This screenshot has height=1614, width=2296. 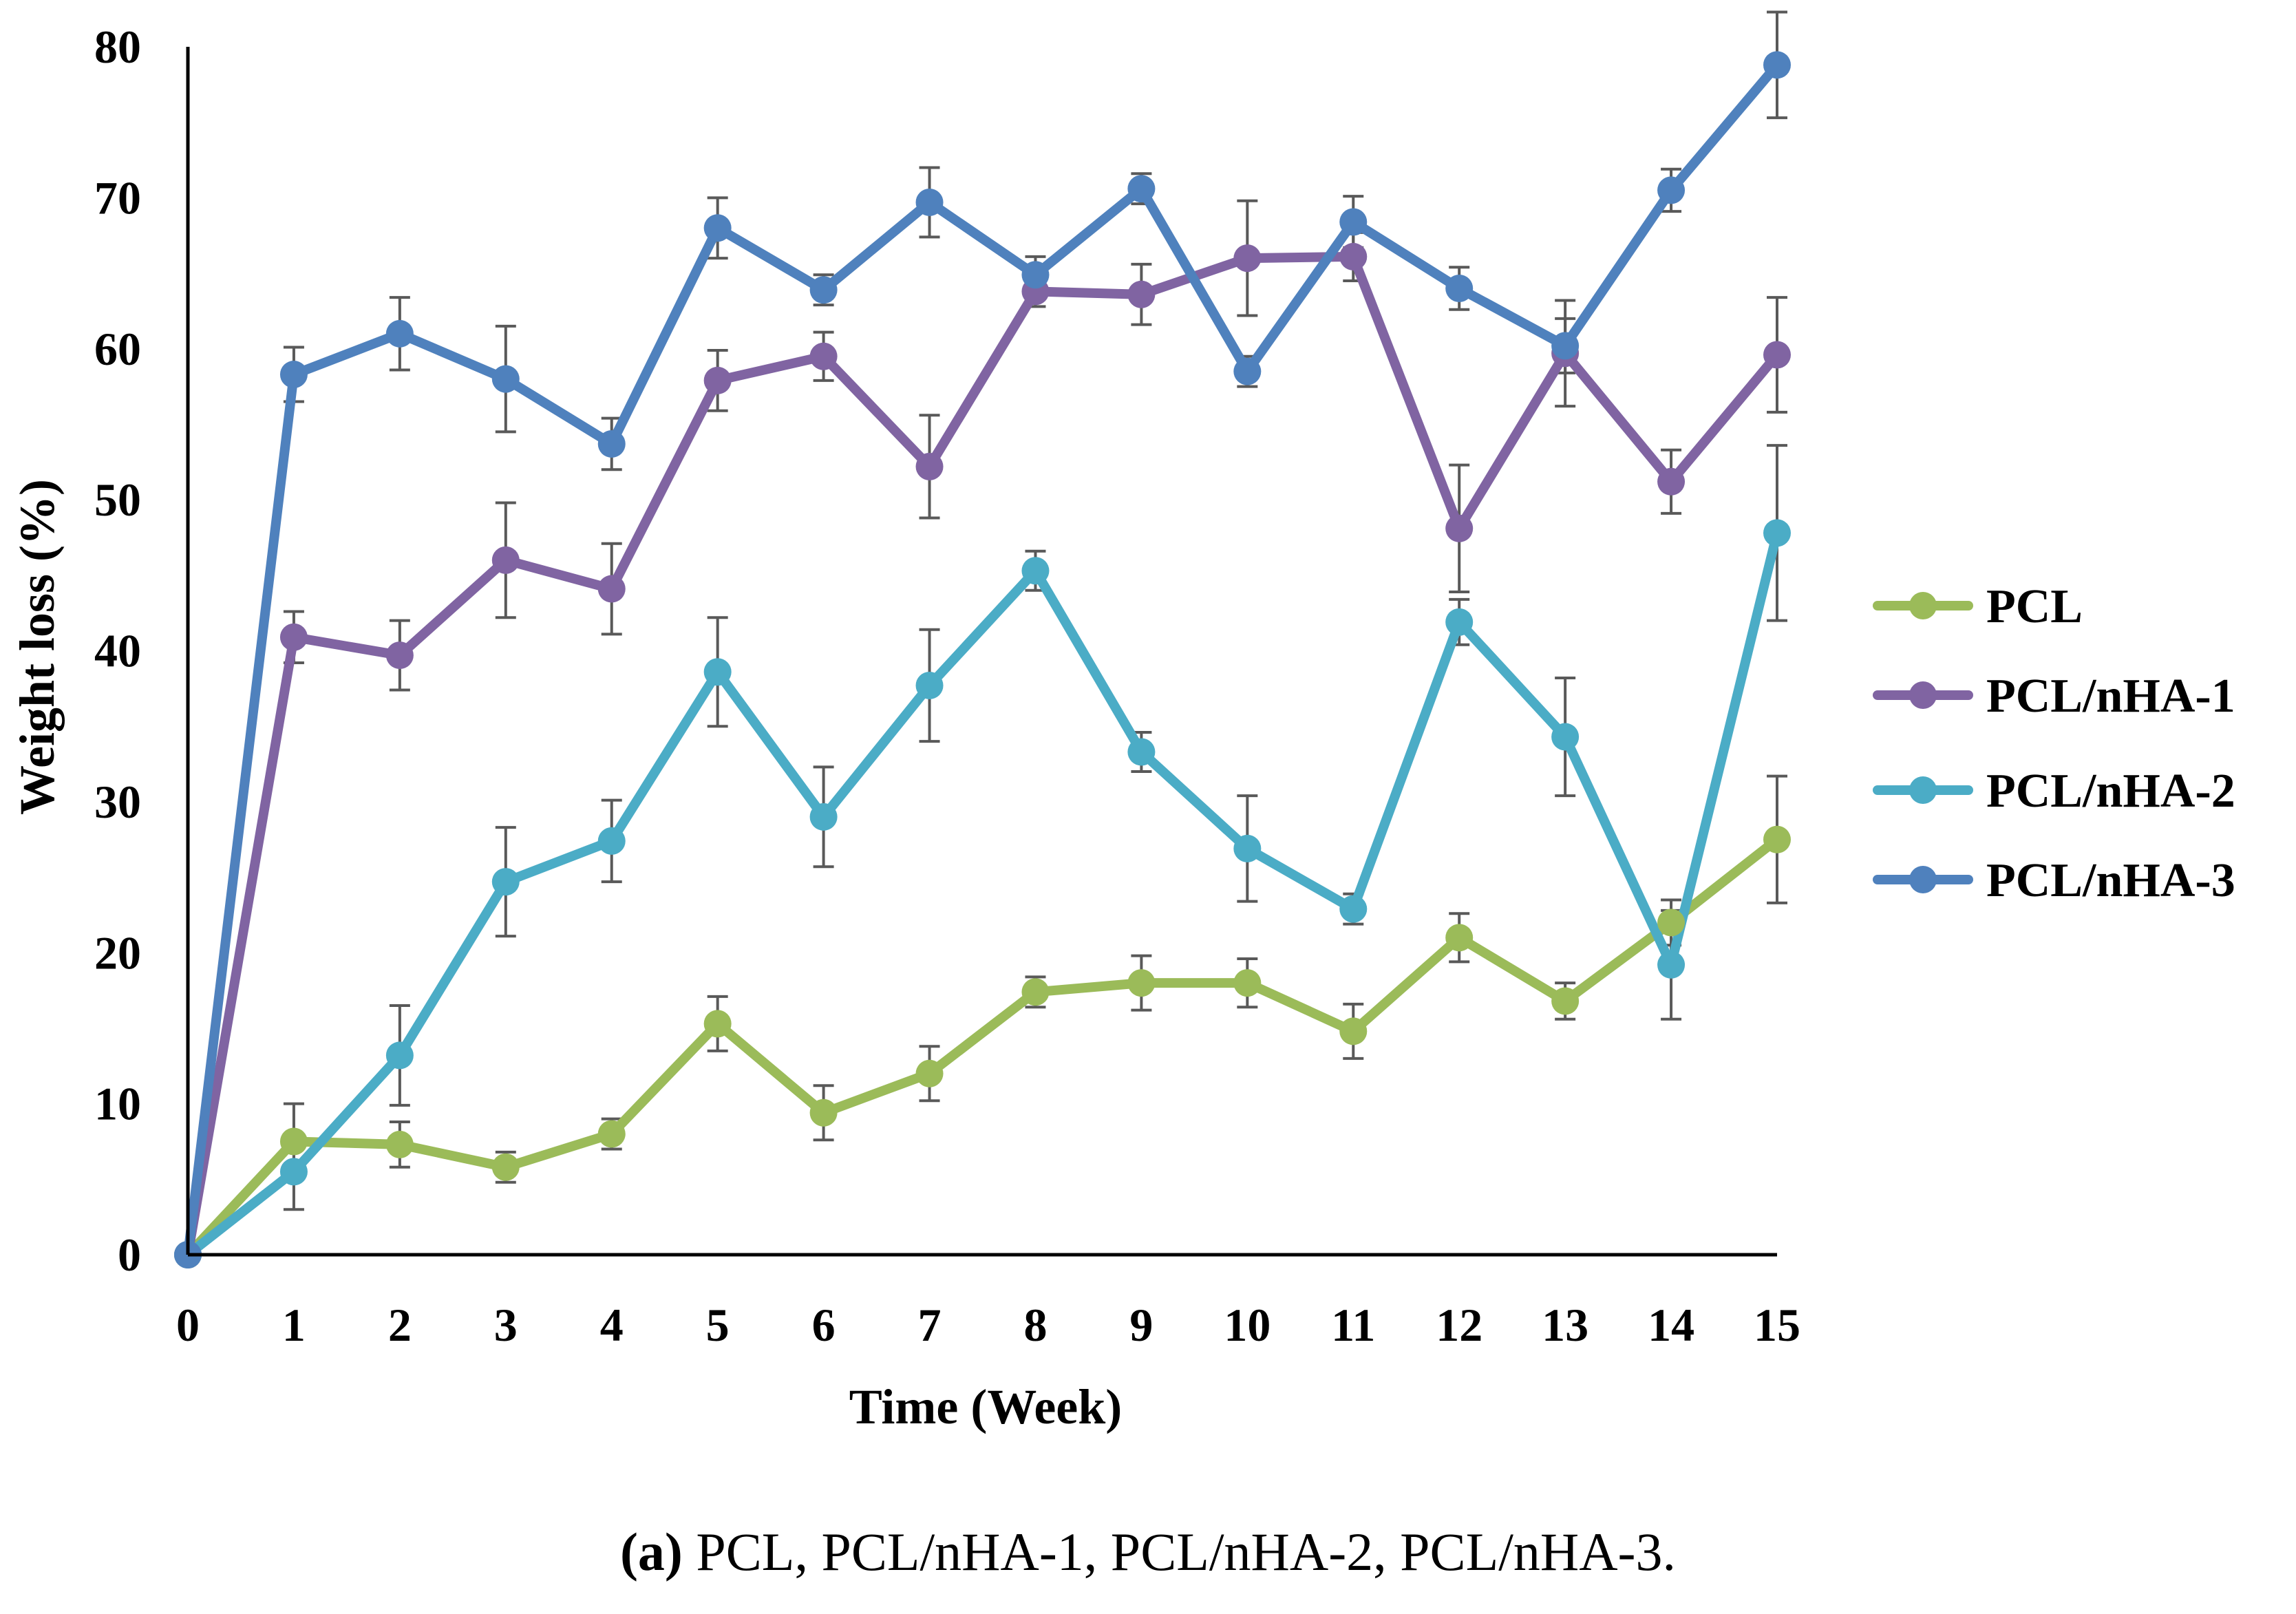 I want to click on x-tick-label: 14, so click(x=1671, y=1325).